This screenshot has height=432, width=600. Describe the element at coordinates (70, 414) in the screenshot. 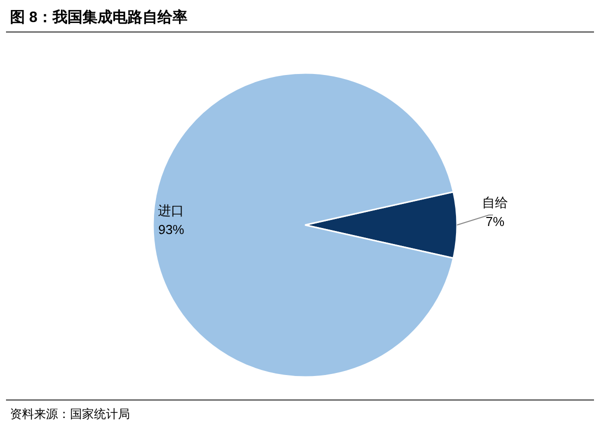

I see `text: 资料来源：国家统计局` at that location.